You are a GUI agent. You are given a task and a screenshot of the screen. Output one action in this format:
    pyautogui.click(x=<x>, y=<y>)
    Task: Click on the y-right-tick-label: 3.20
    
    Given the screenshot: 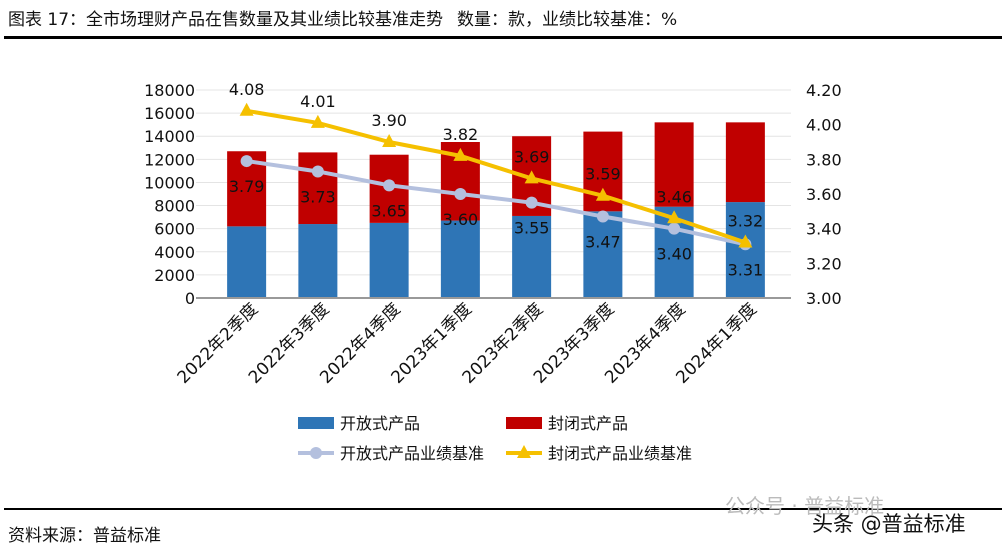 What is the action you would take?
    pyautogui.click(x=824, y=263)
    